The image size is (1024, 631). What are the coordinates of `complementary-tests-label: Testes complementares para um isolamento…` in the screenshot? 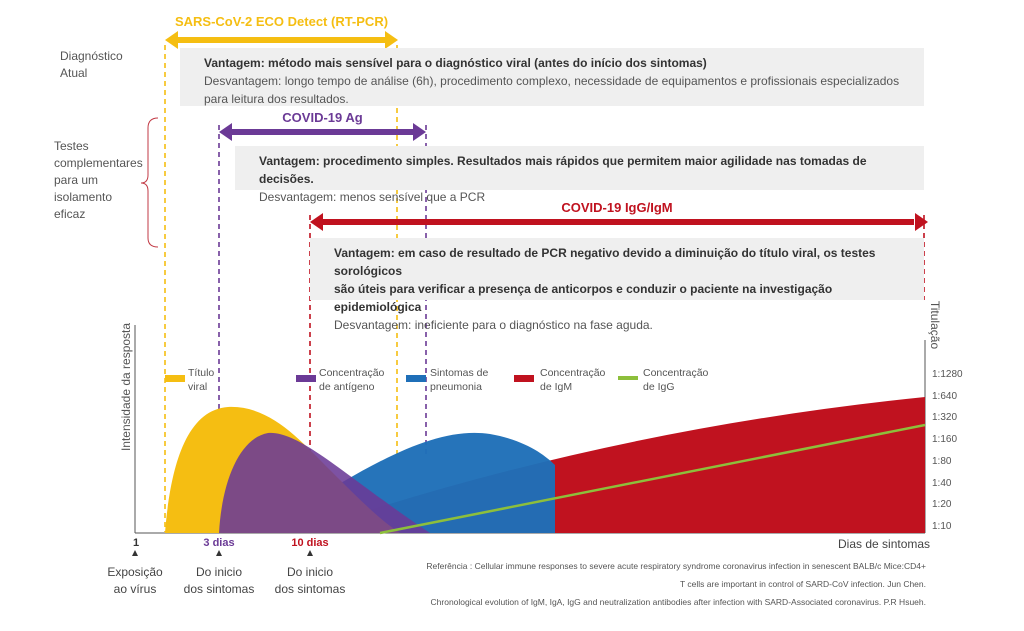 It's located at (98, 180).